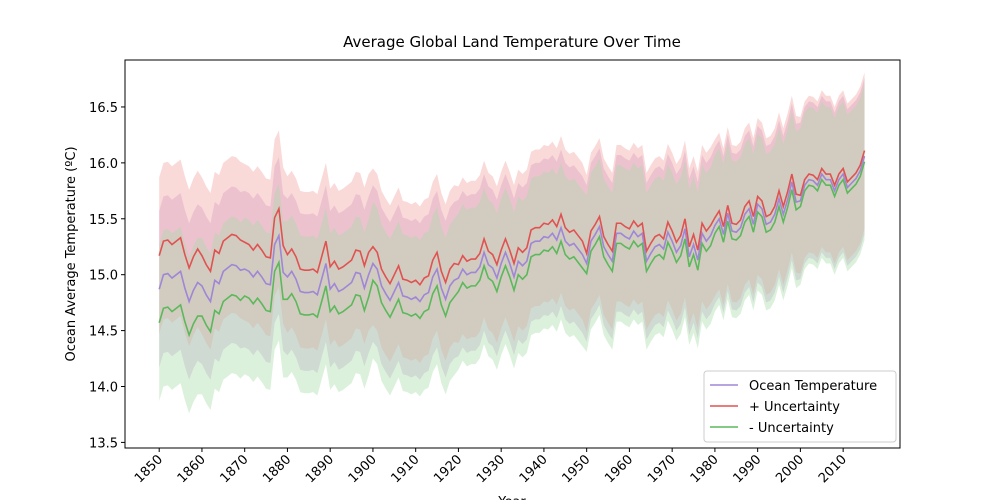 This screenshot has width=1000, height=500. What do you see at coordinates (103, 108) in the screenshot?
I see `y-tick-label: 16.5` at bounding box center [103, 108].